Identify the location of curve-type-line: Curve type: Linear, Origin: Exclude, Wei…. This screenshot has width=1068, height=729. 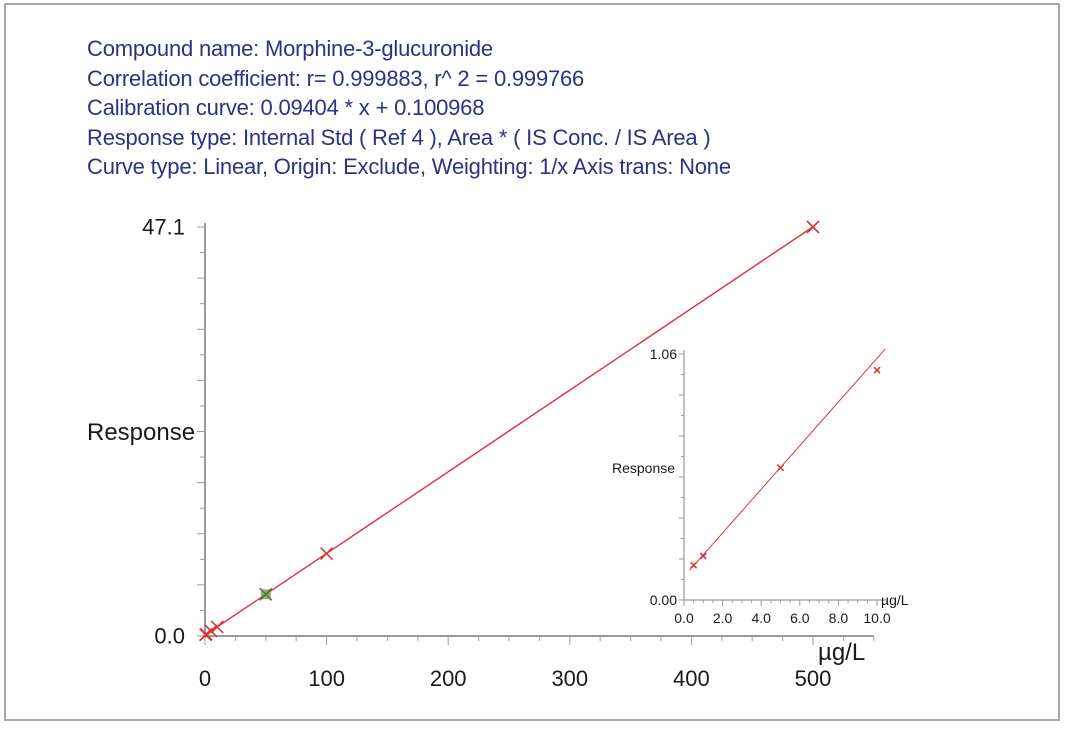
(409, 166).